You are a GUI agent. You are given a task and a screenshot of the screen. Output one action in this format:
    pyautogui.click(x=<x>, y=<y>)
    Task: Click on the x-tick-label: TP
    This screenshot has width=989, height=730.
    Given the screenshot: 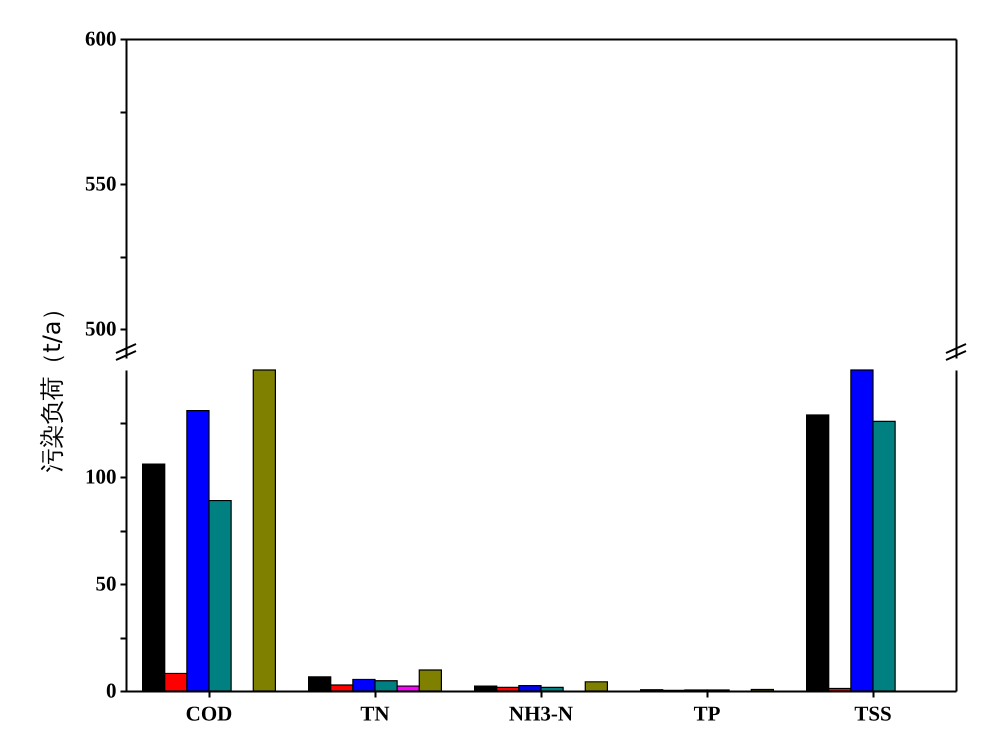 What is the action you would take?
    pyautogui.click(x=707, y=714)
    